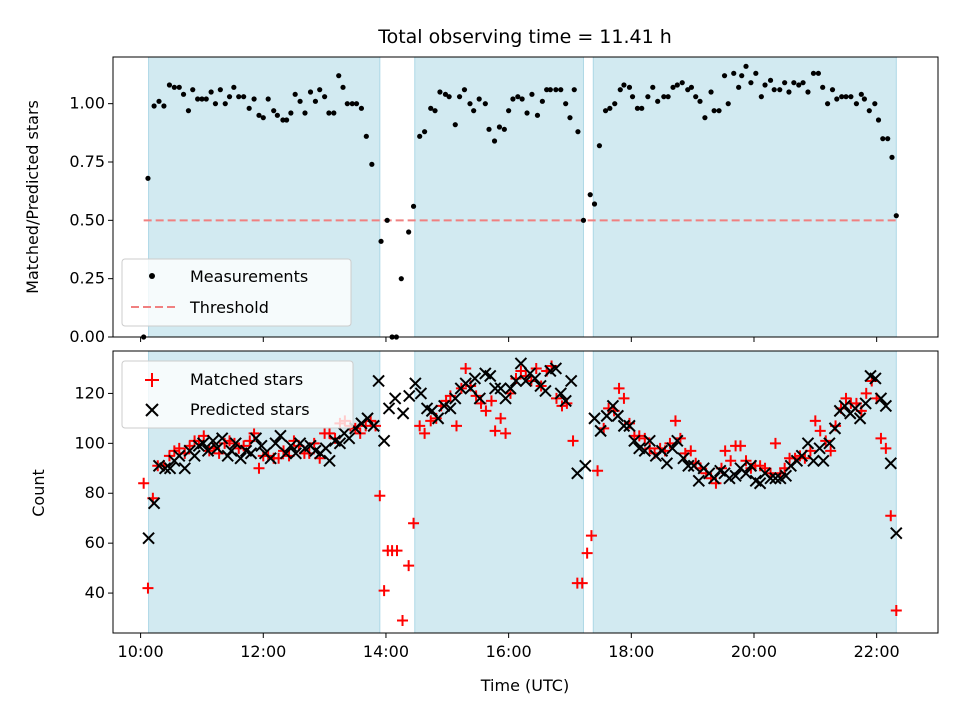 This screenshot has width=960, height=720. What do you see at coordinates (386, 651) in the screenshot?
I see `x-tick-label: 14:00` at bounding box center [386, 651].